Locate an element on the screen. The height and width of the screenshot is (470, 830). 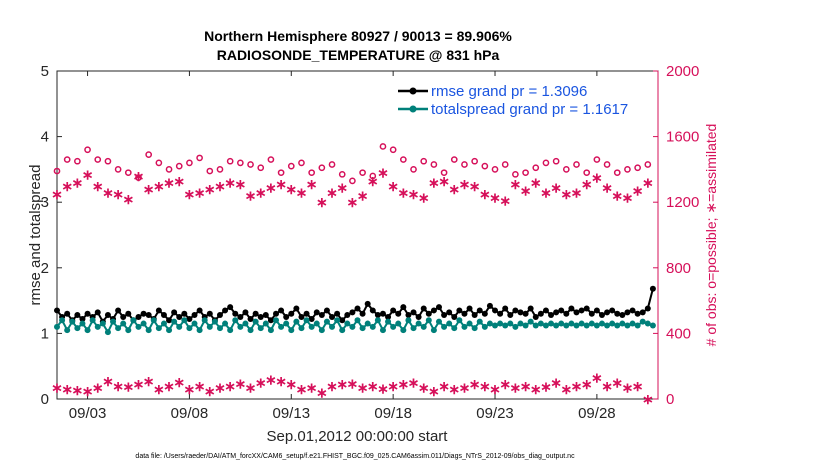
x-tick-label: 09/03 is located at coordinates (88, 413).